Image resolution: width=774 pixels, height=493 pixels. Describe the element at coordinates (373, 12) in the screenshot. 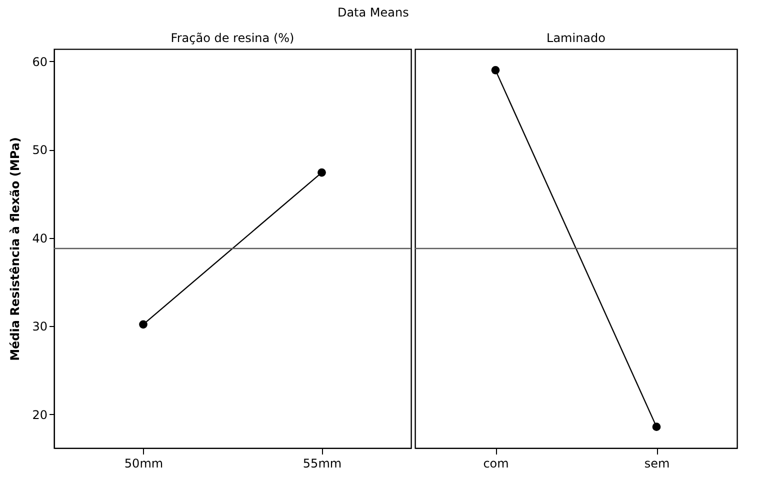

I see `text: Data Means` at that location.